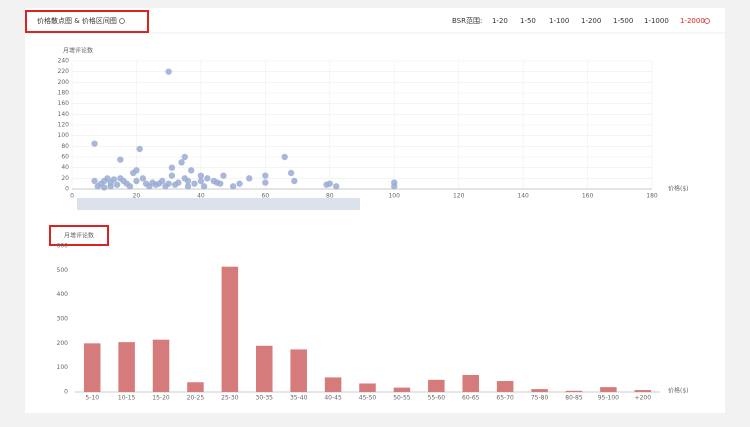 This screenshot has width=750, height=427. What do you see at coordinates (64, 135) in the screenshot?
I see `y-tick-label: 100` at bounding box center [64, 135].